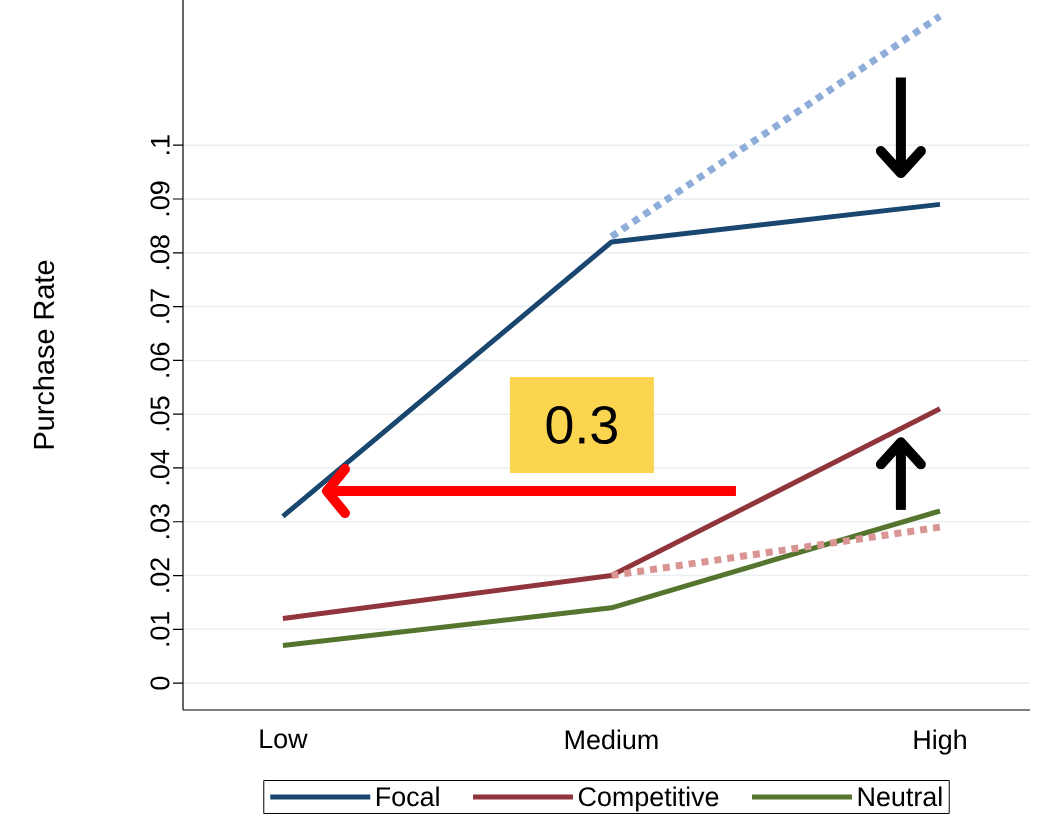 The width and height of the screenshot is (1056, 832). What do you see at coordinates (160, 413) in the screenshot?
I see `y-tick-label: .05` at bounding box center [160, 413].